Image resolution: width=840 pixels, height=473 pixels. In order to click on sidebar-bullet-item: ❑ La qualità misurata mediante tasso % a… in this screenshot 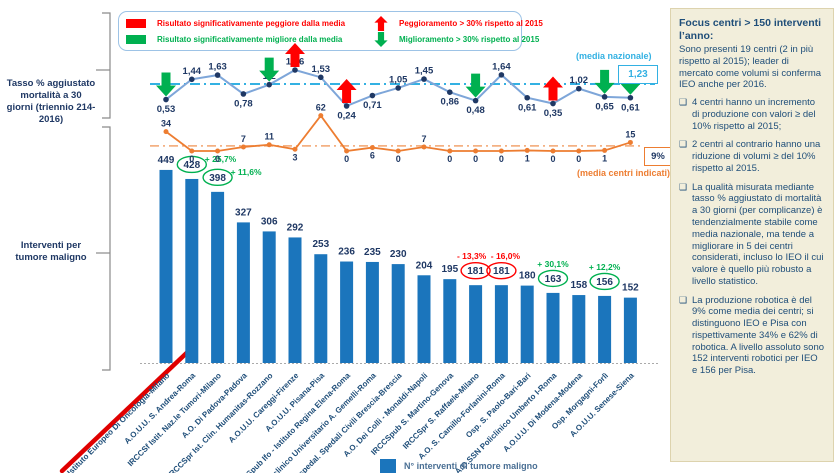, I will do `click(752, 235)`.